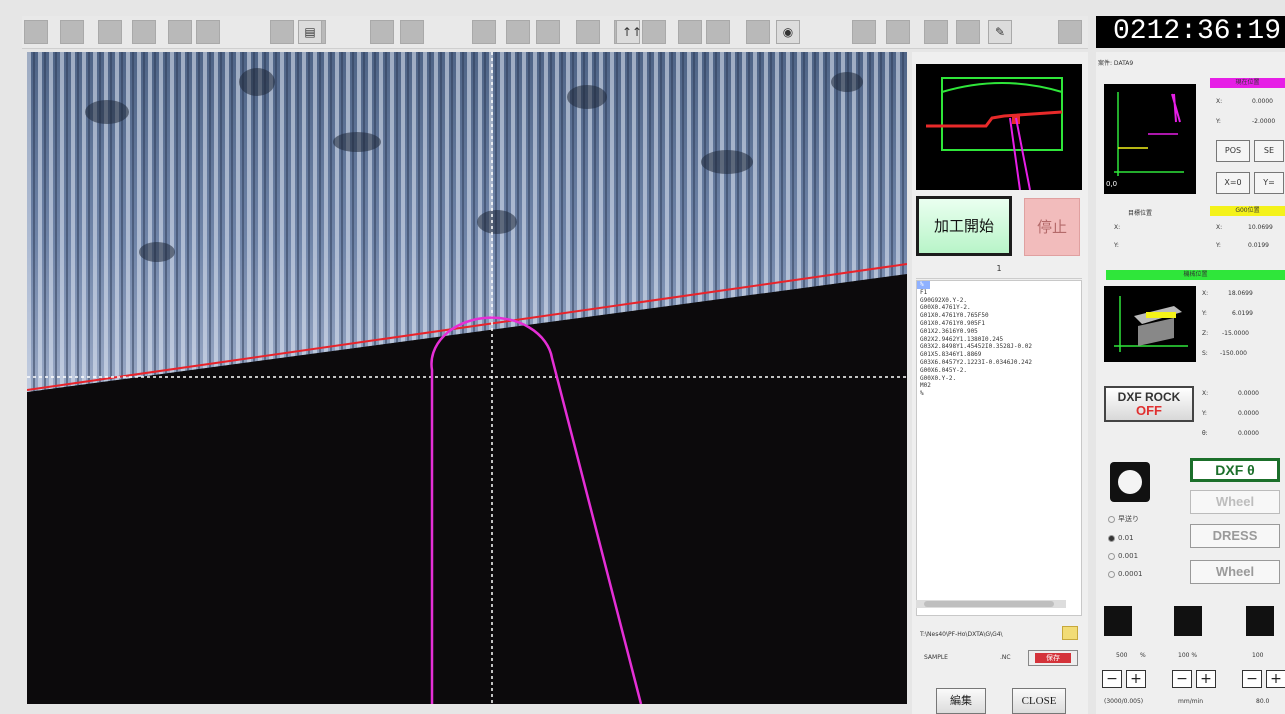 This screenshot has width=1285, height=714. I want to click on code-line: G00X0.Y-2., so click(938, 378).